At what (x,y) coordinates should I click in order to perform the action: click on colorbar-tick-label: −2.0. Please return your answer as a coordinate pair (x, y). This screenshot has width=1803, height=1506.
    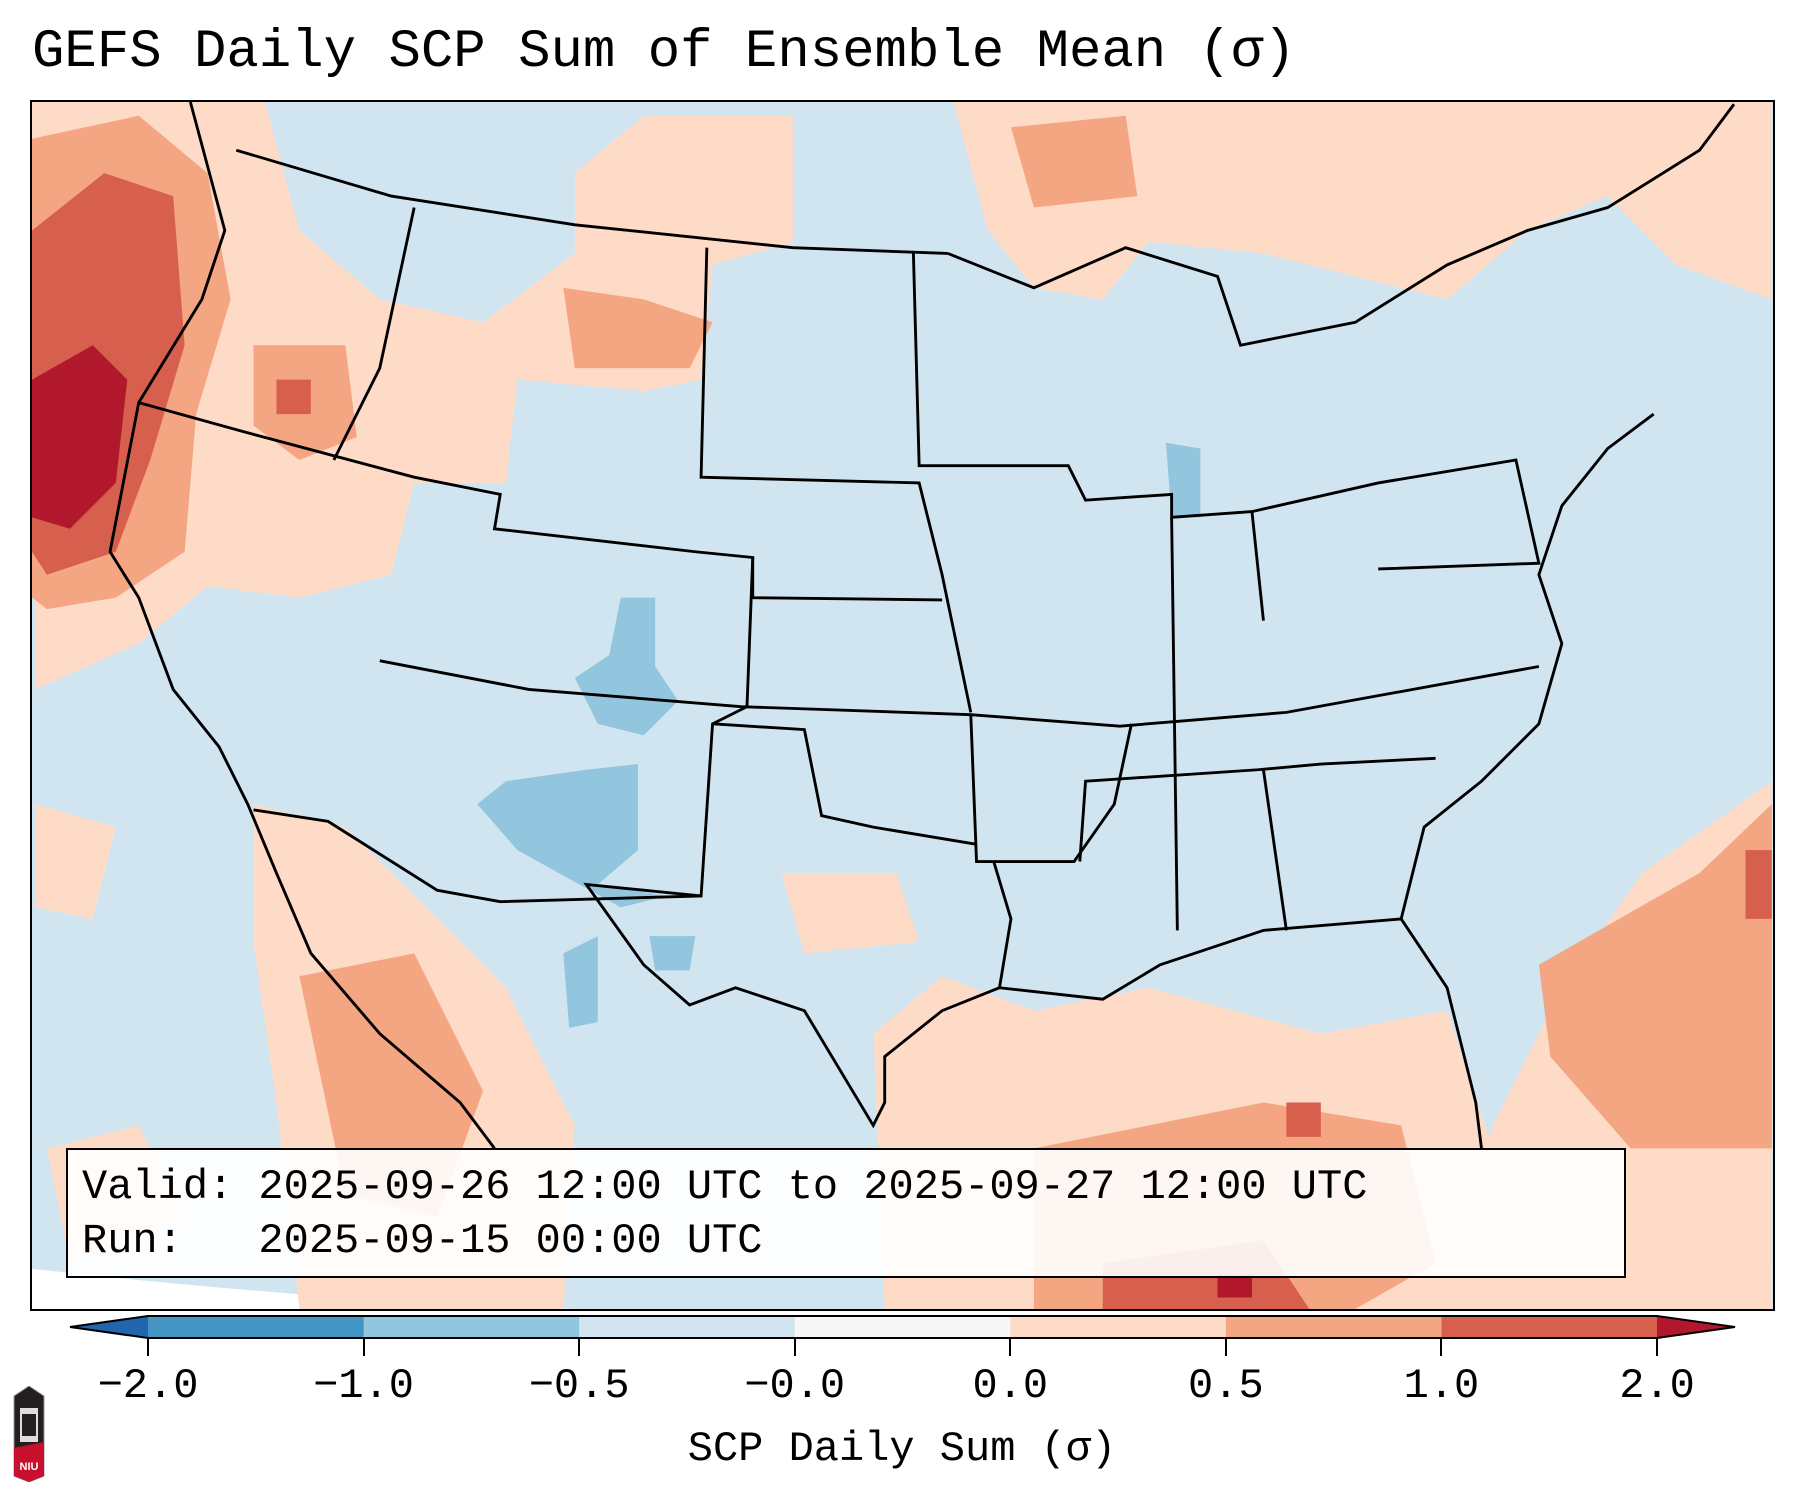
    Looking at the image, I should click on (148, 1386).